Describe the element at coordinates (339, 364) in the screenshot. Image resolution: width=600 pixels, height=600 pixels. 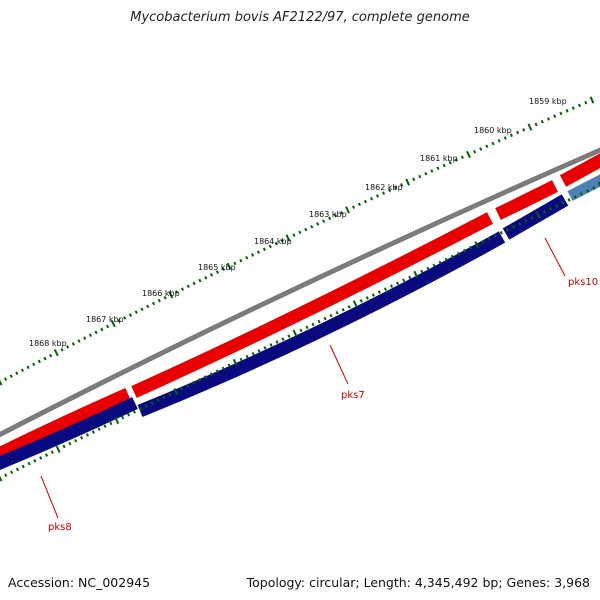
I see `pks7-leader-line` at that location.